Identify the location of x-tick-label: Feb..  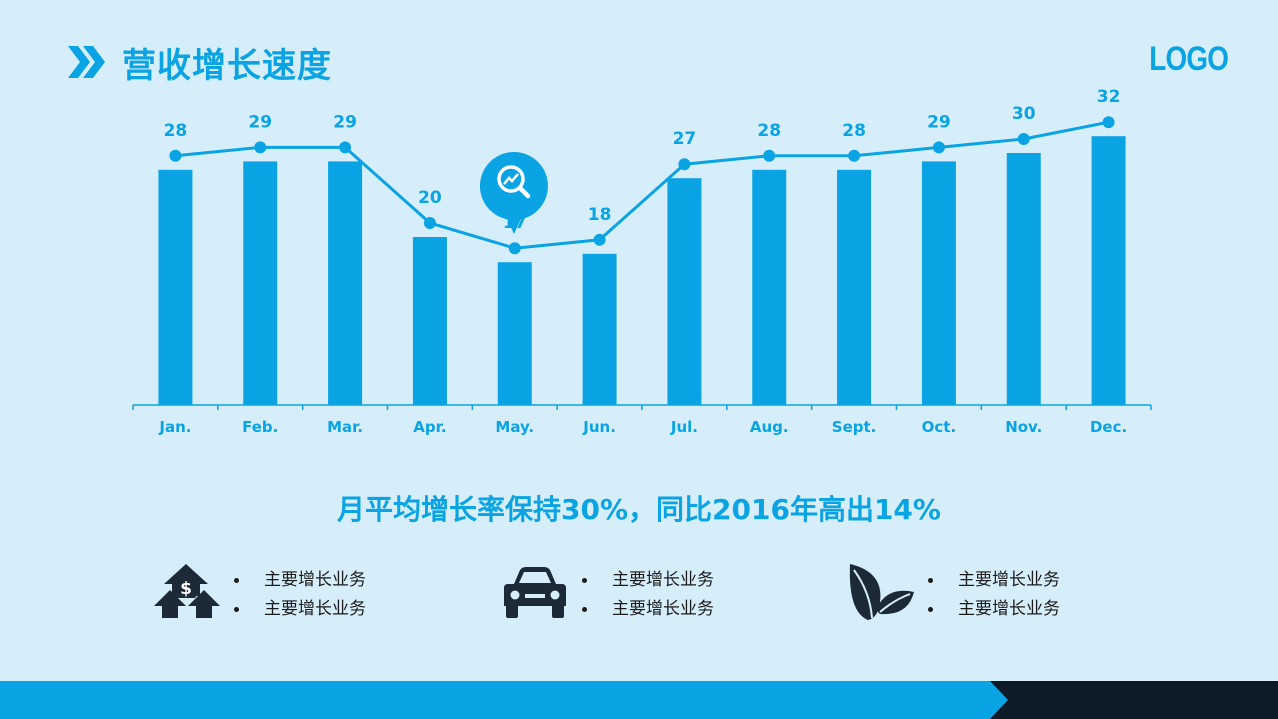
(260, 427).